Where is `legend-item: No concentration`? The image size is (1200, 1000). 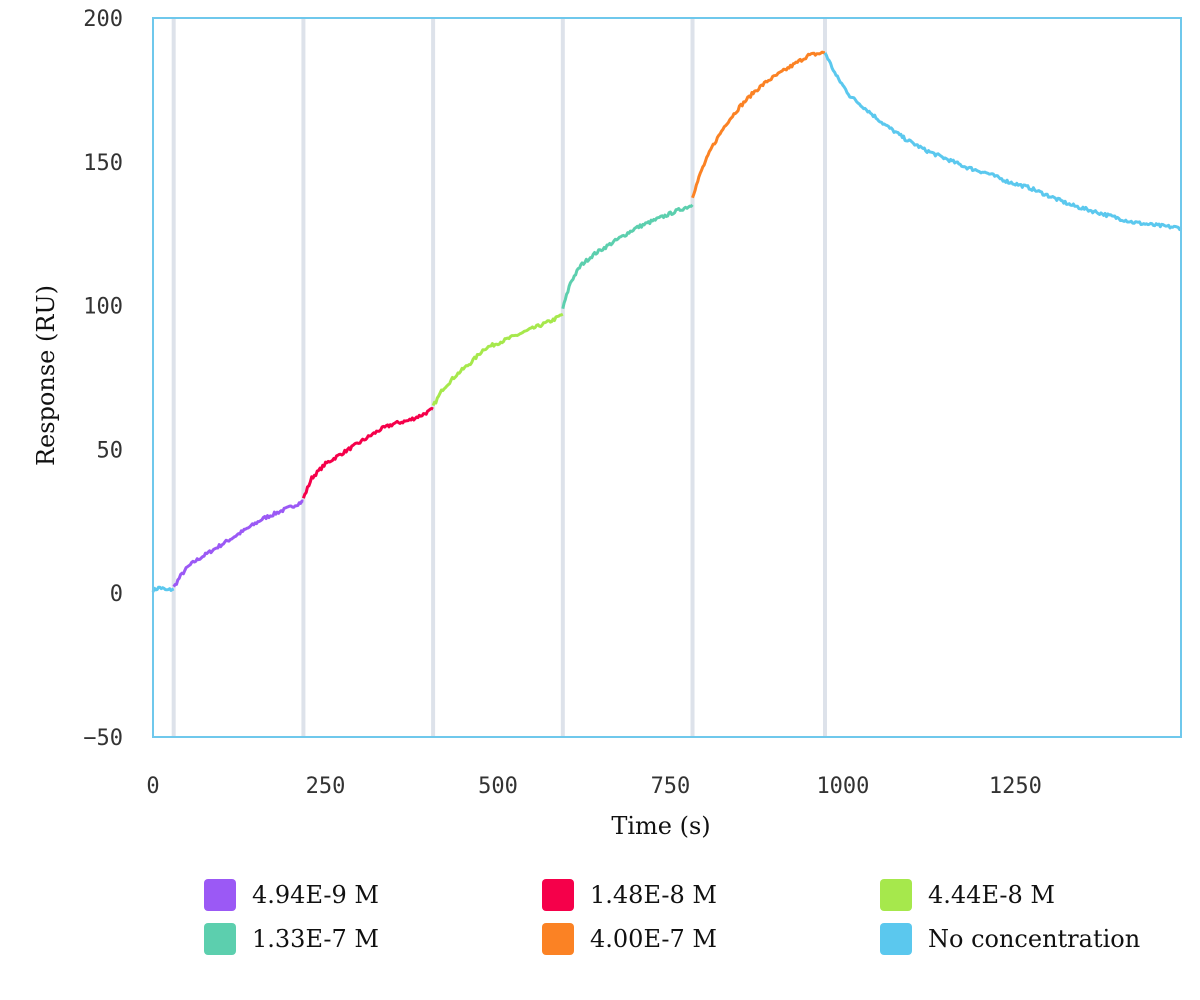
legend-item: No concentration is located at coordinates (1010, 939).